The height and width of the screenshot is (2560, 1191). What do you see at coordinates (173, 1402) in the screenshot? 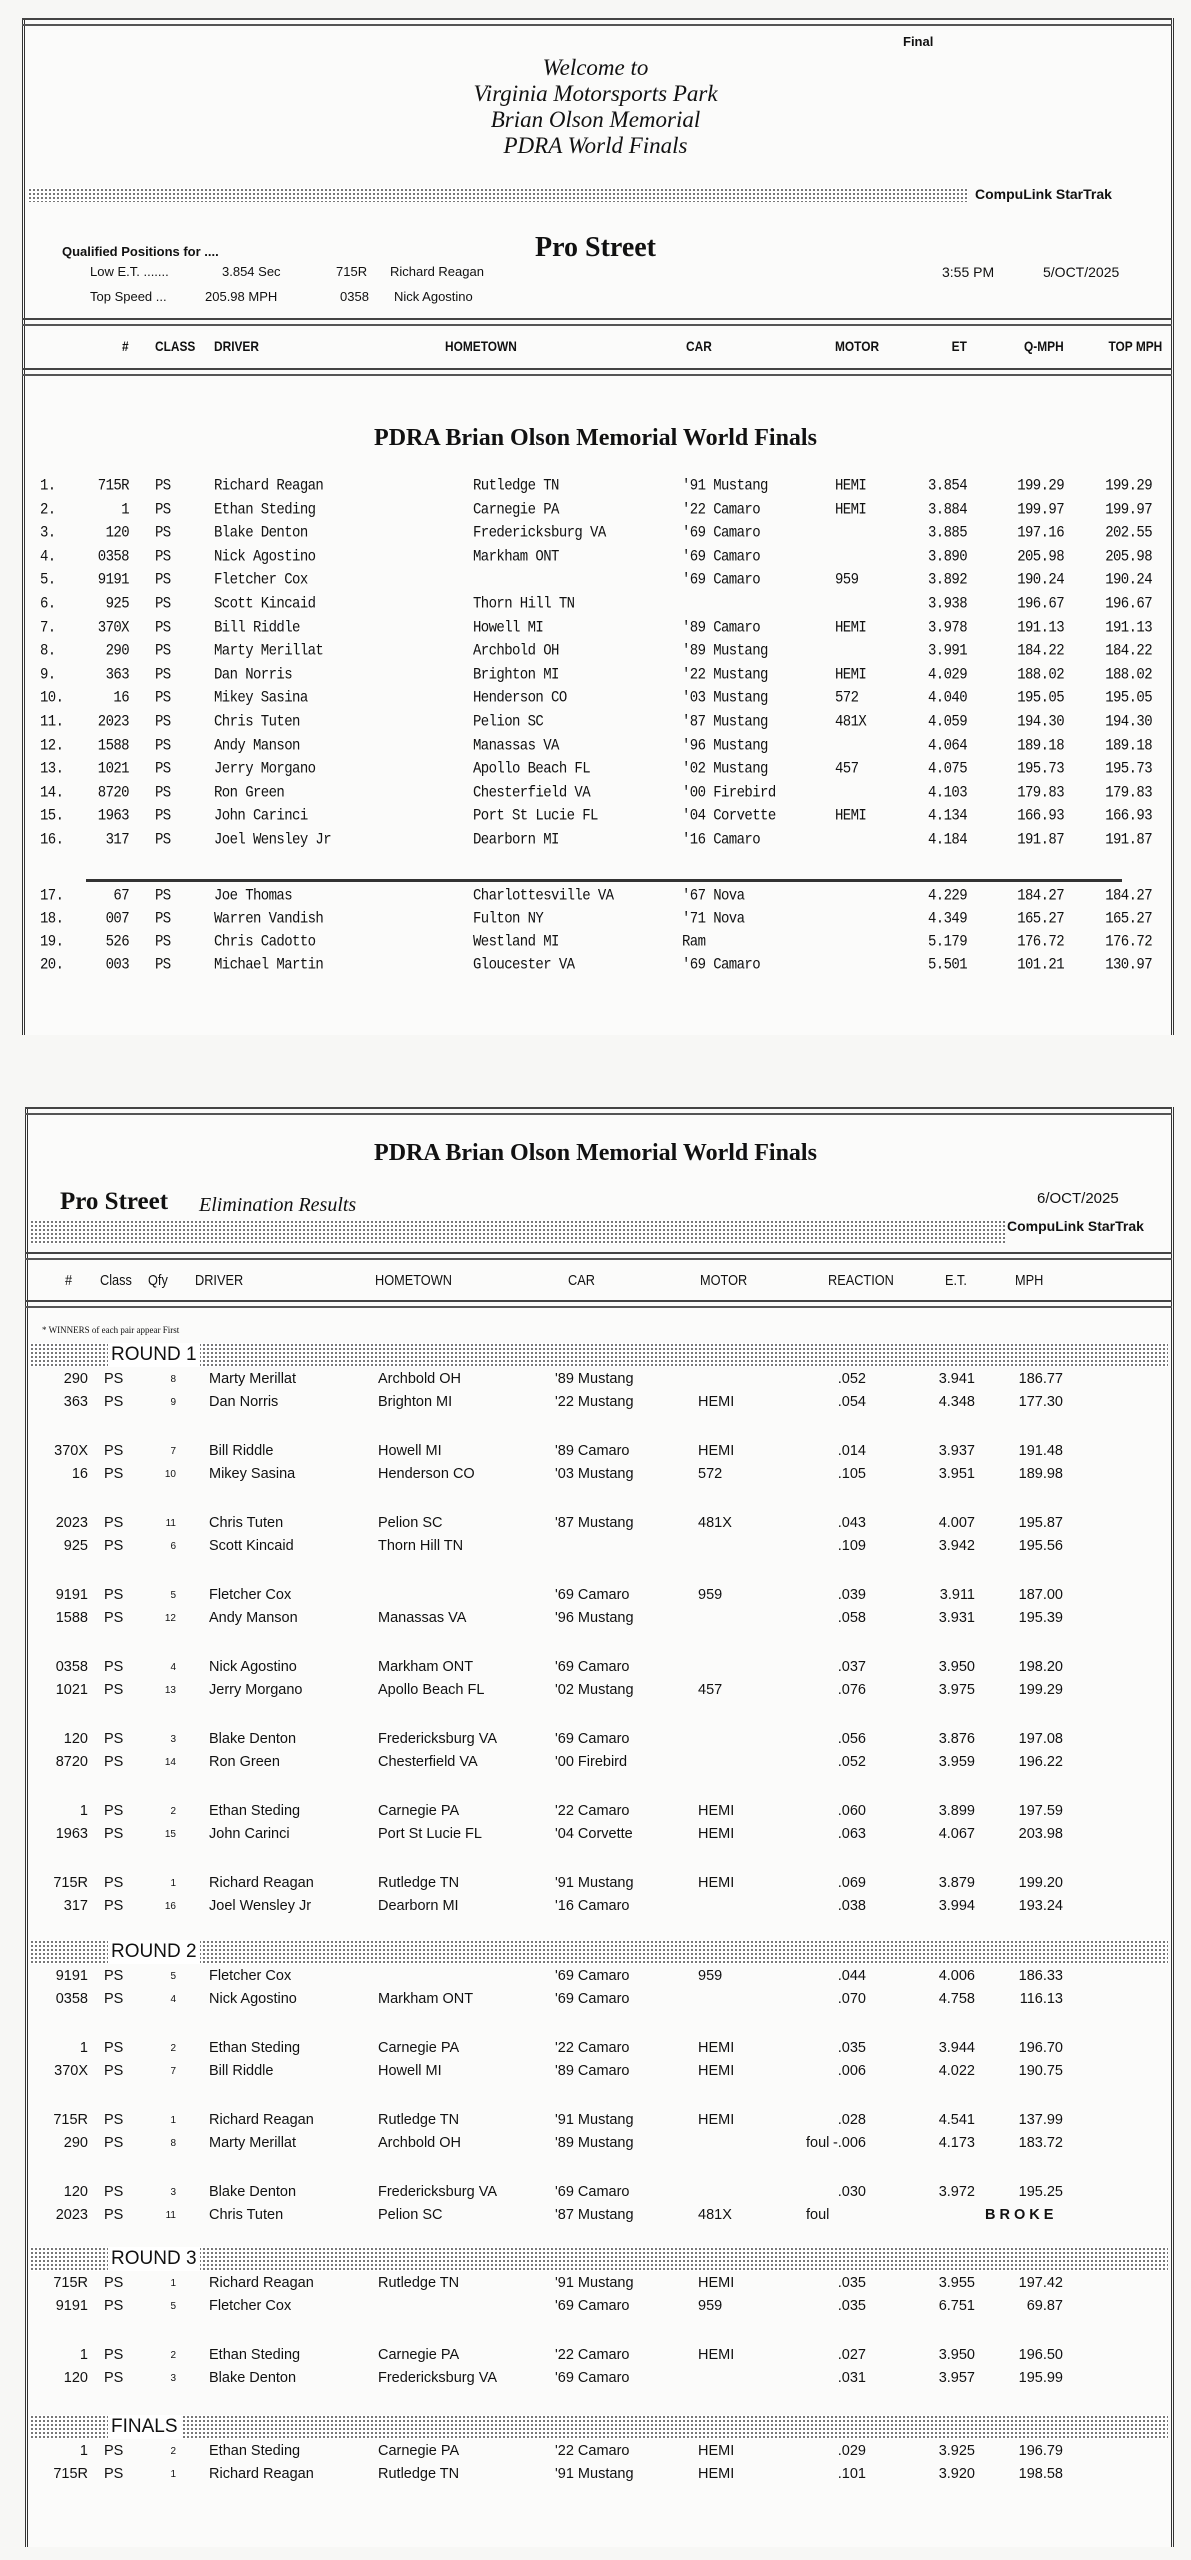
I see `qualifying-position: 9` at bounding box center [173, 1402].